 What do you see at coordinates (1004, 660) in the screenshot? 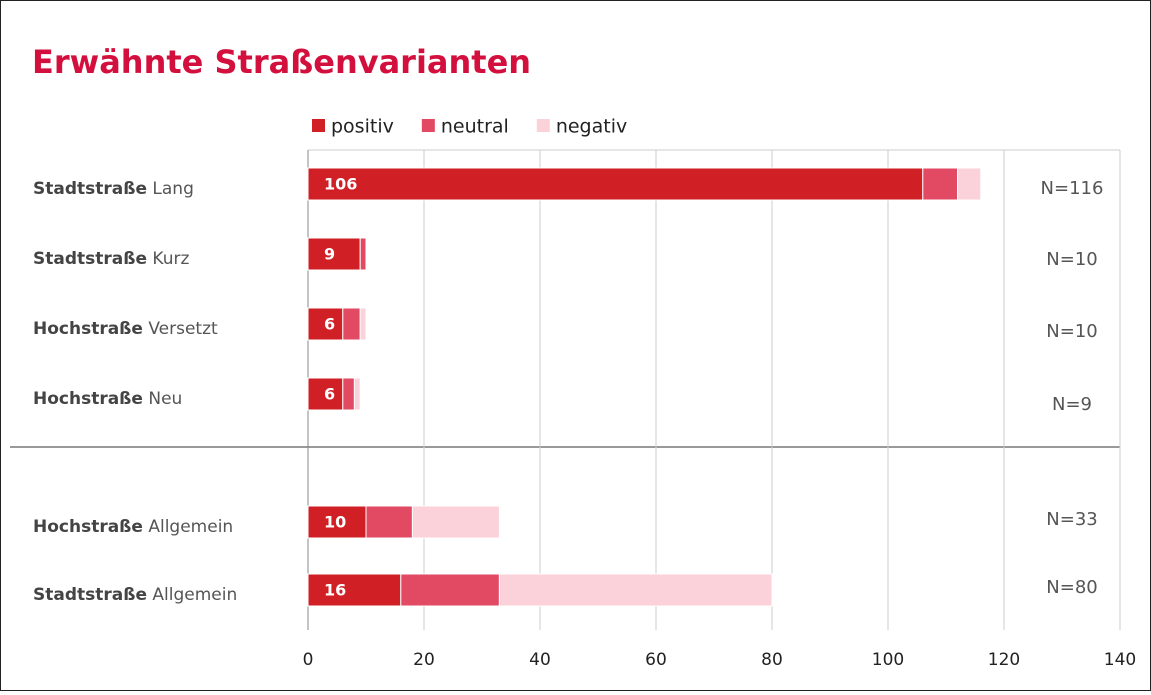
I see `x-tick-label: 120` at bounding box center [1004, 660].